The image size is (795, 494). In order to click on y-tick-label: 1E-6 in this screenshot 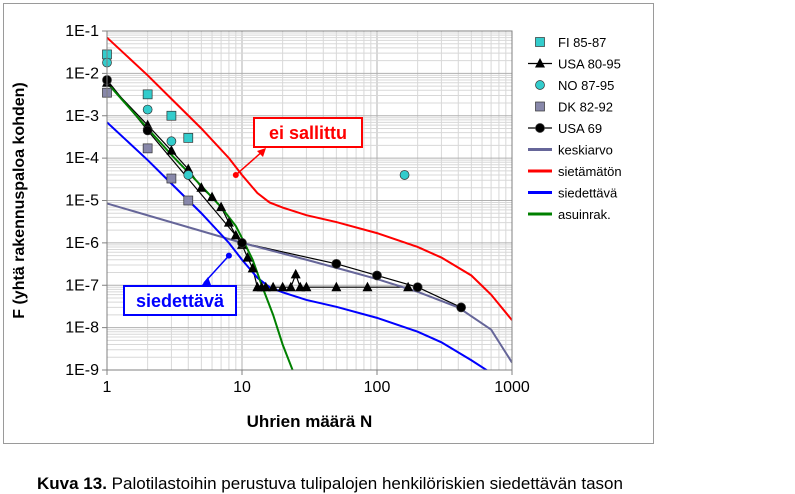, I will do `click(82, 243)`.